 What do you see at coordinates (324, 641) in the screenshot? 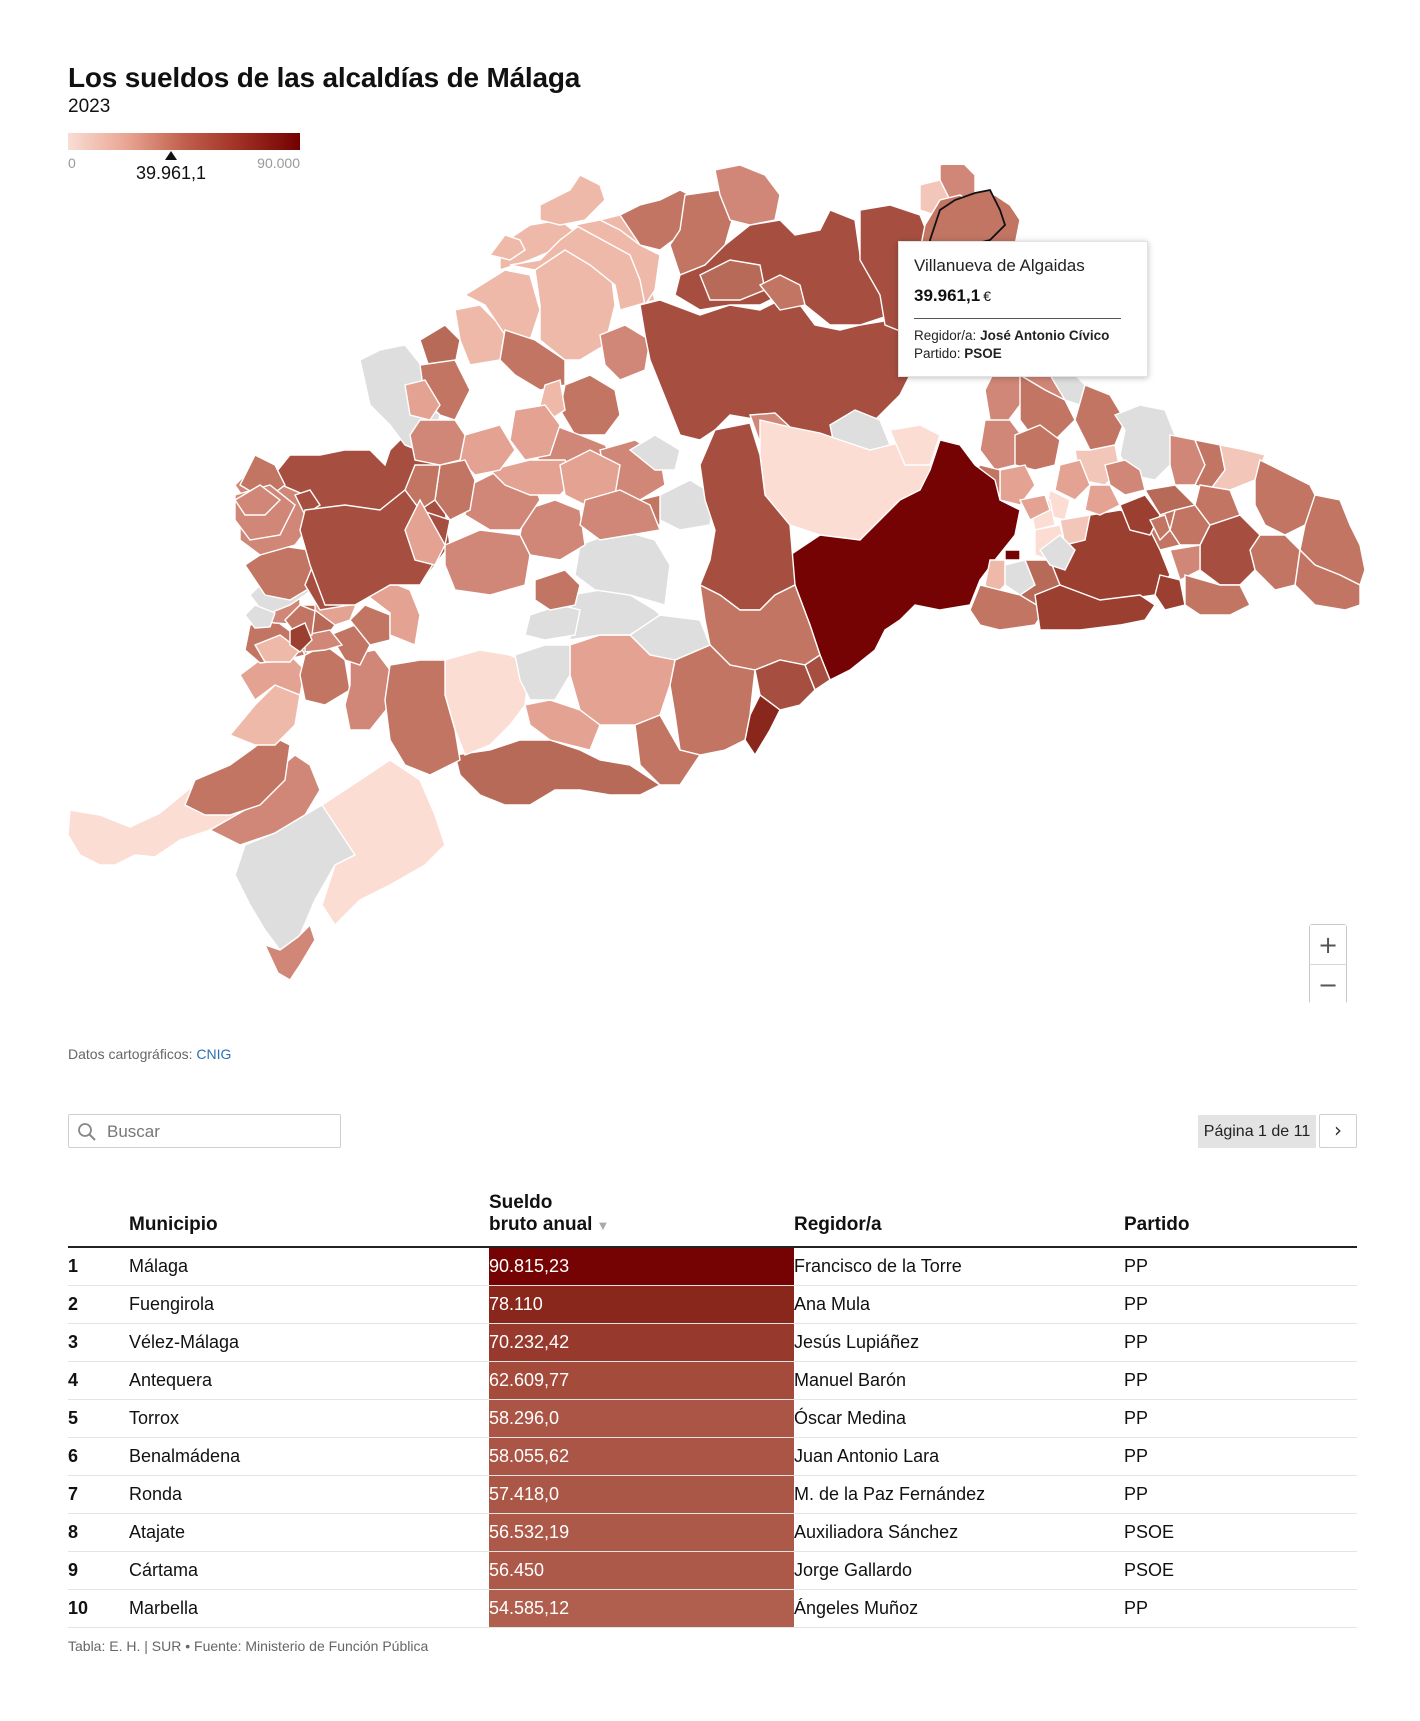
I see `map-region-igualeja` at bounding box center [324, 641].